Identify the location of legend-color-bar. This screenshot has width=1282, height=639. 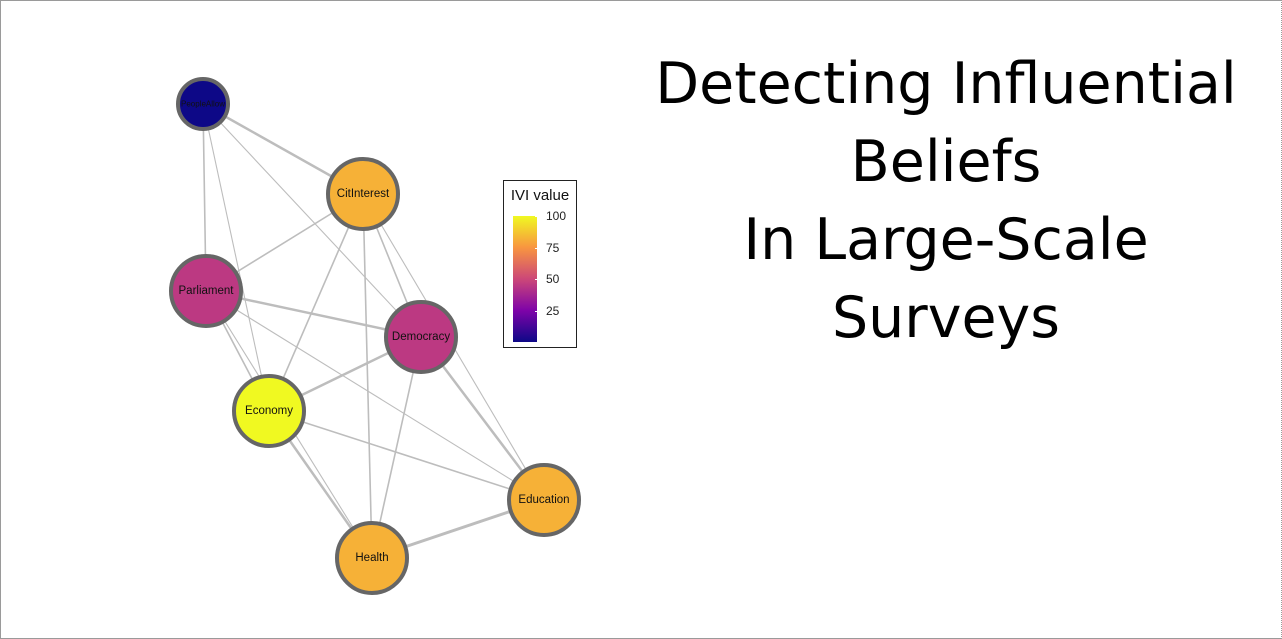
(525, 279).